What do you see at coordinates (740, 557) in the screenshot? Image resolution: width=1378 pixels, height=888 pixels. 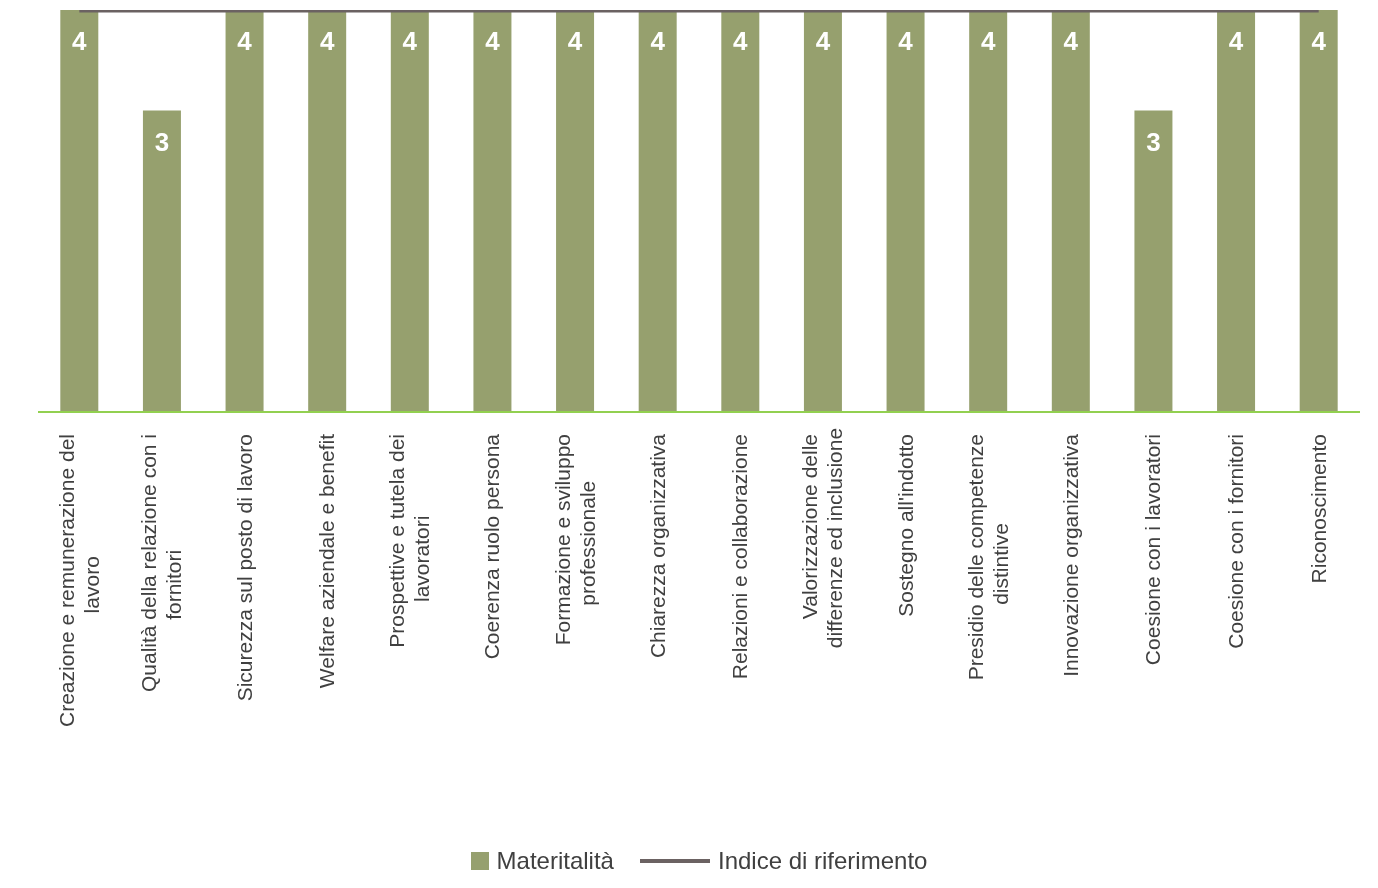 I see `x-tick-label: Relazioni e collaborazione` at bounding box center [740, 557].